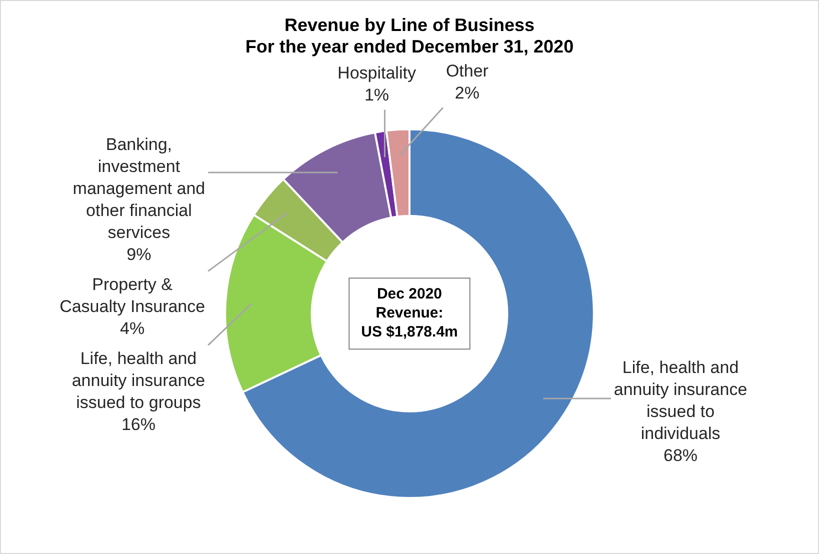 This screenshot has width=819, height=554. What do you see at coordinates (377, 94) in the screenshot?
I see `data-label: 1%` at bounding box center [377, 94].